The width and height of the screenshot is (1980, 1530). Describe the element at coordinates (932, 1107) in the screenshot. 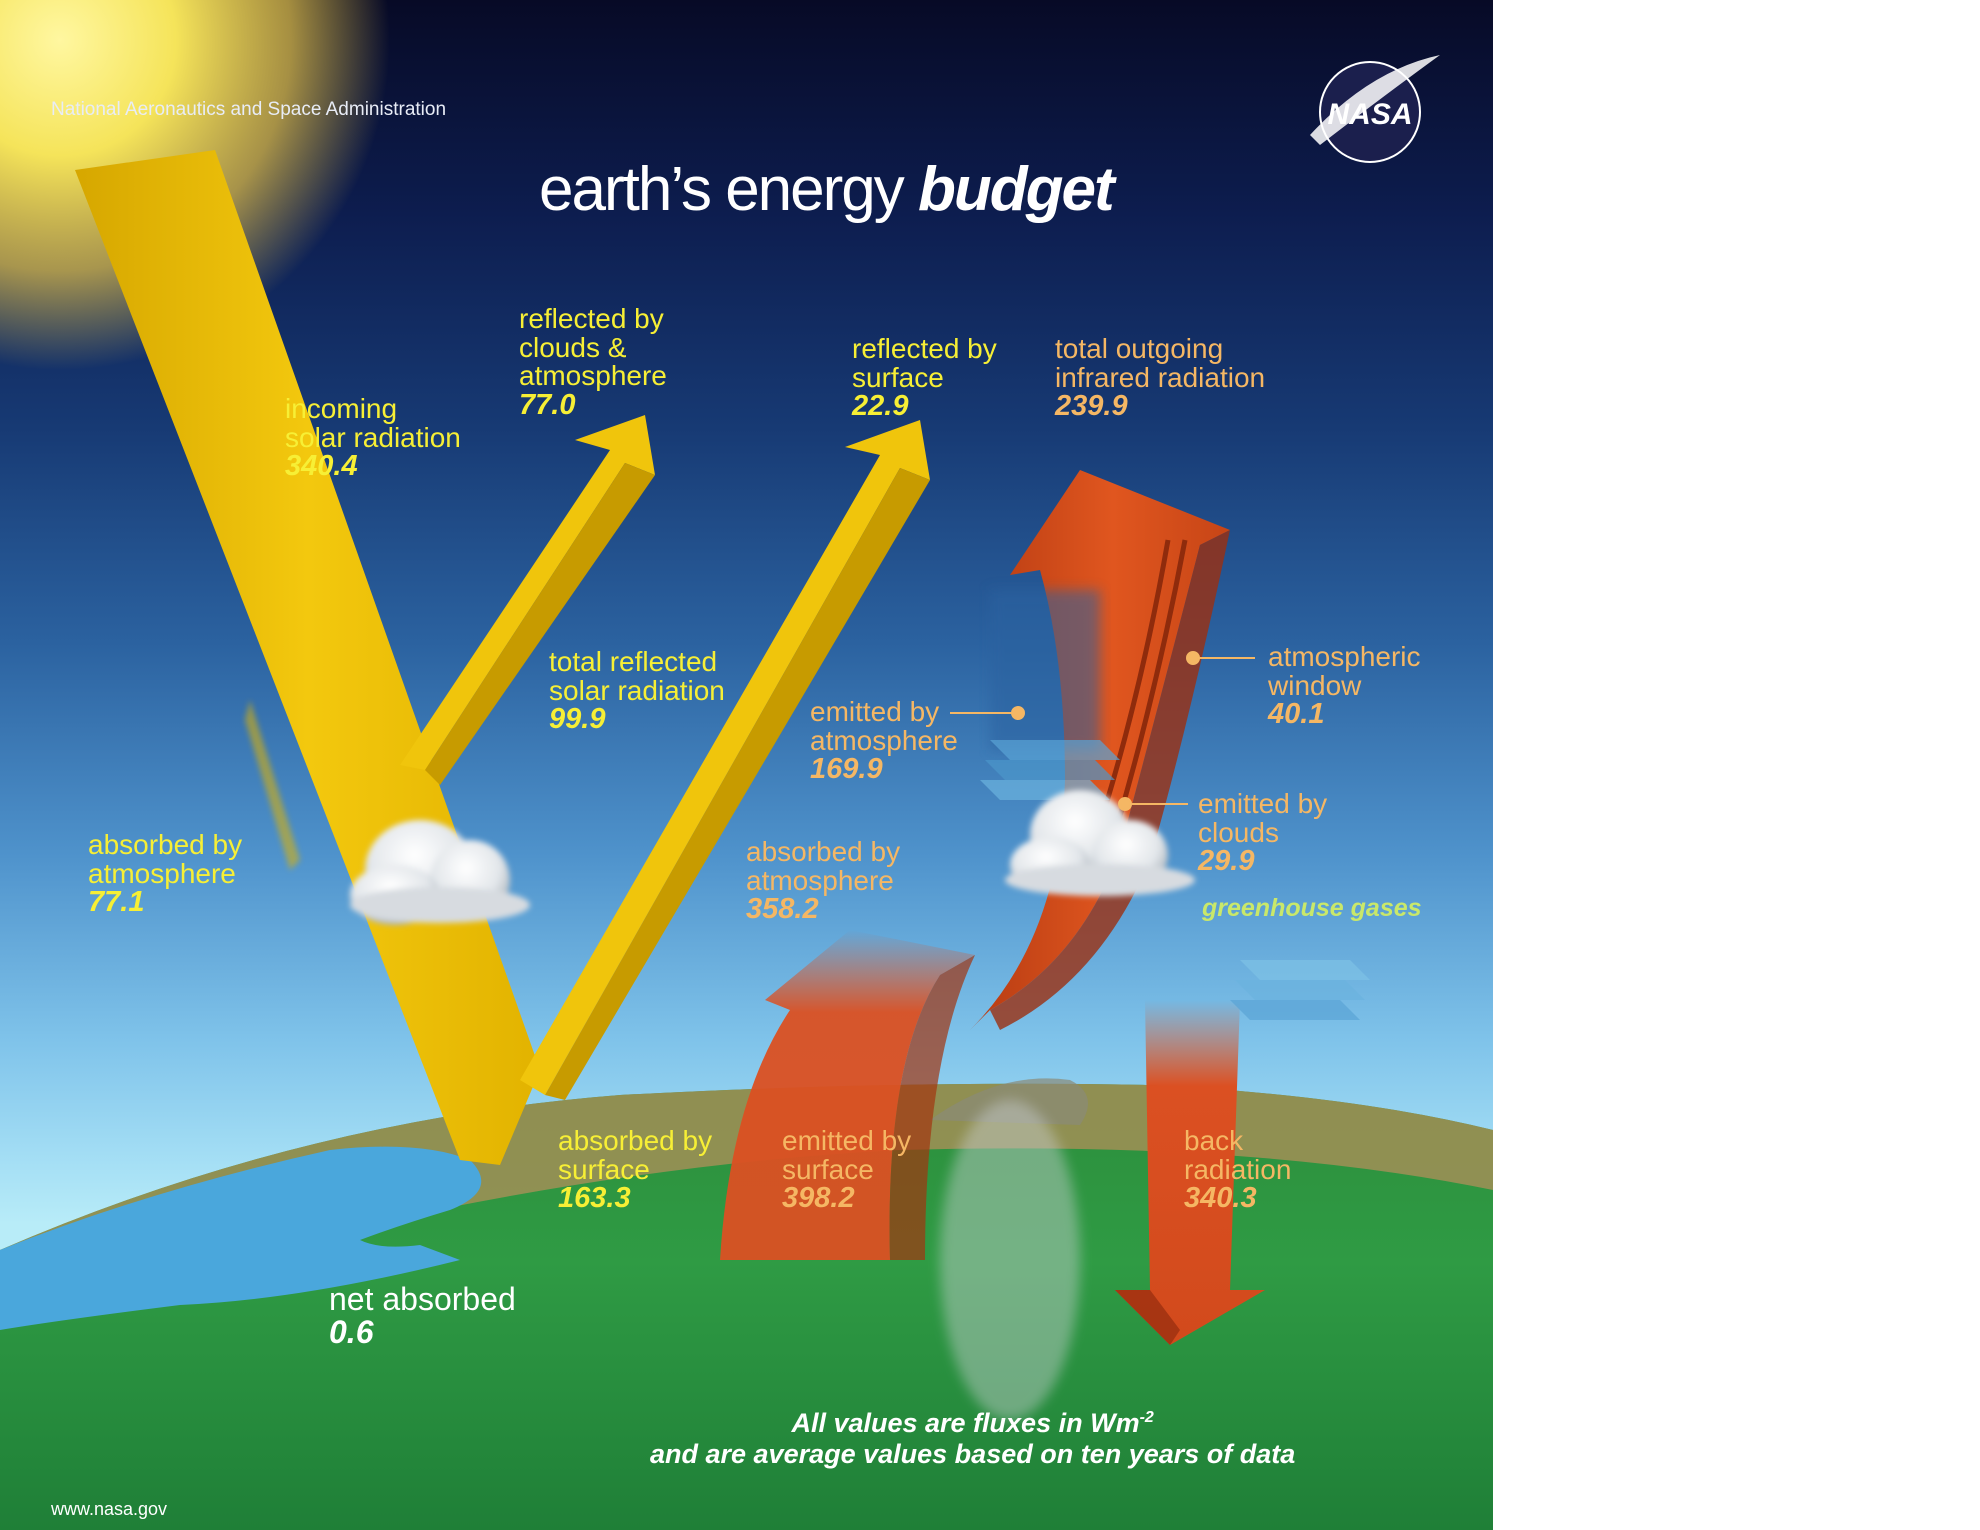

I see `emitted-surface-arrow-shade` at that location.